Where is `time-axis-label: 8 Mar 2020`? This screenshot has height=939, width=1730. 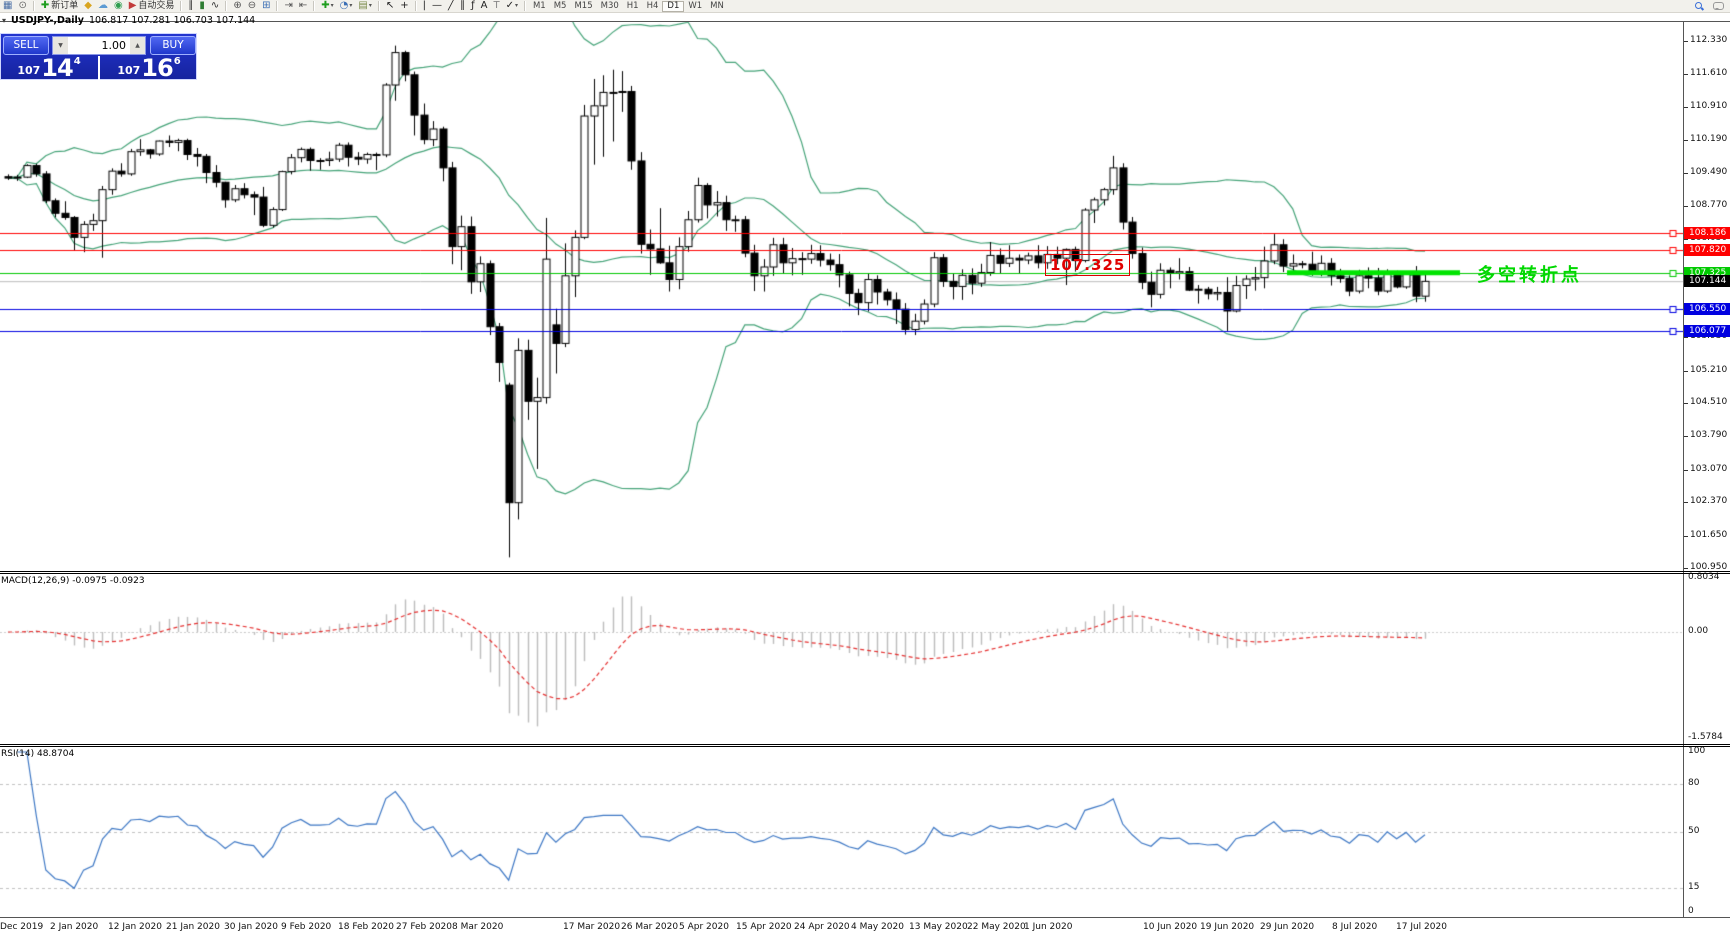
time-axis-label: 8 Mar 2020 is located at coordinates (478, 927).